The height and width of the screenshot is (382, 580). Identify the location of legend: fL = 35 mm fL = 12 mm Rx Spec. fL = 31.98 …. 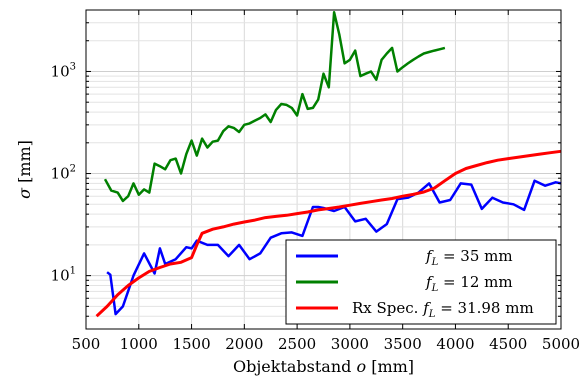
(421, 282).